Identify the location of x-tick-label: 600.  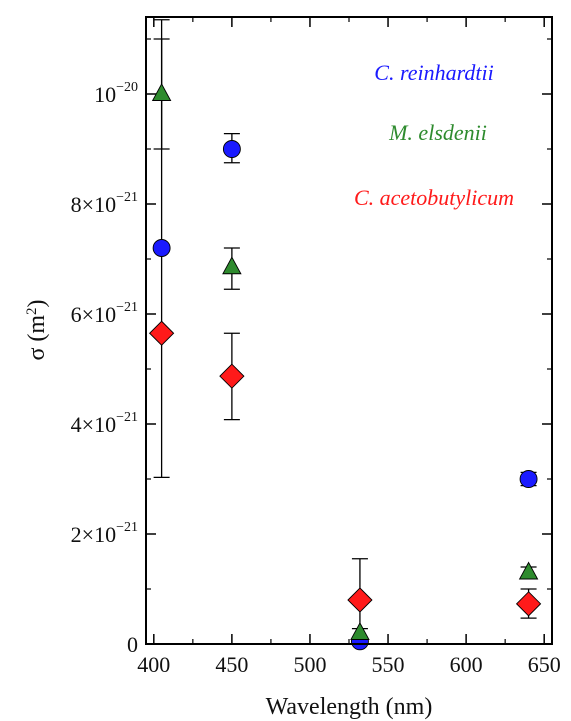
(466, 664).